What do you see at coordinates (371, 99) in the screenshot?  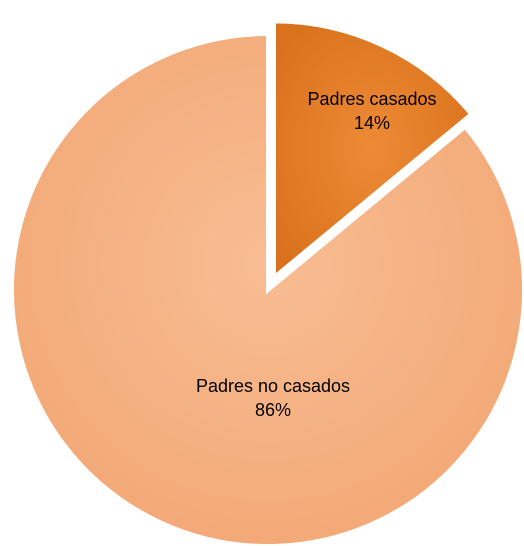 I see `slice-label-name: Padres casados` at bounding box center [371, 99].